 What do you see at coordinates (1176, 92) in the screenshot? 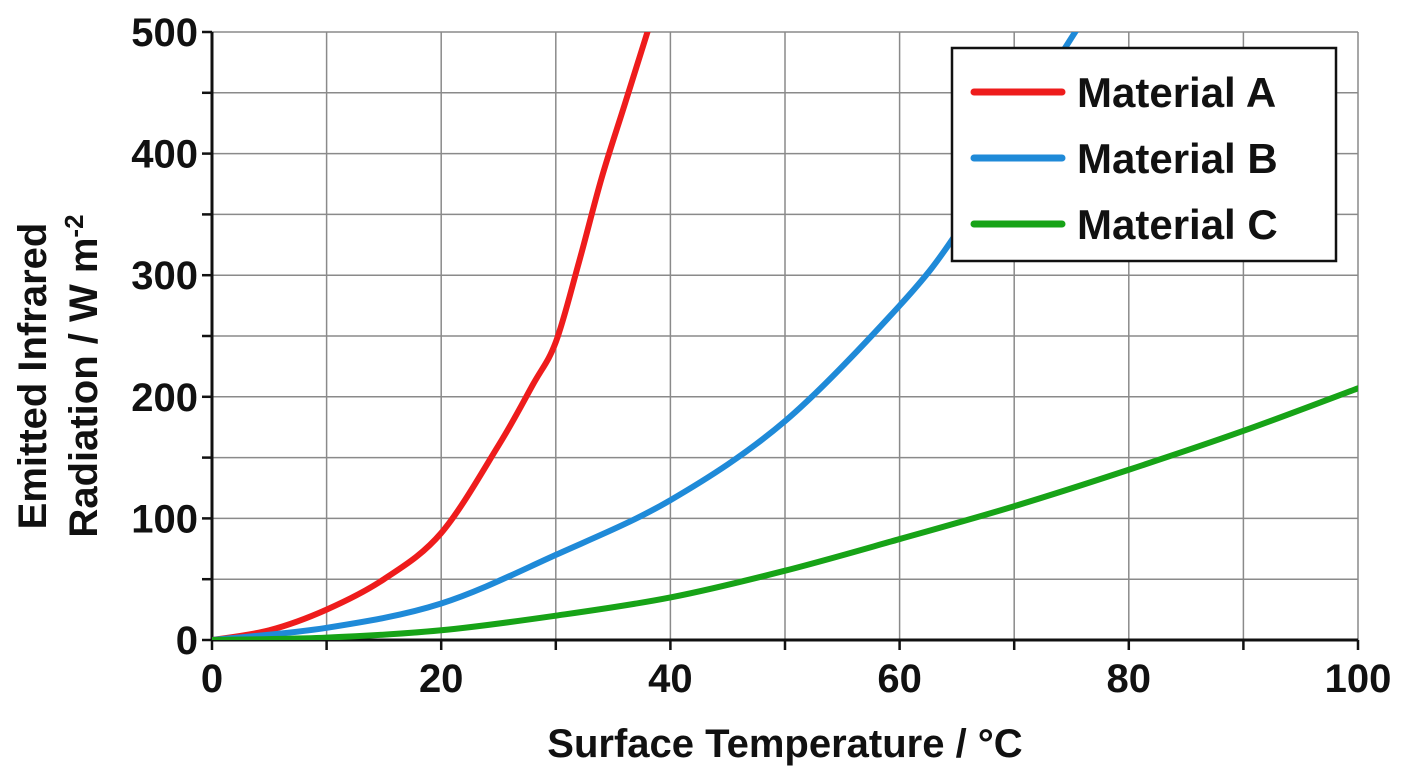
I see `legend-label-material-a: Material A` at bounding box center [1176, 92].